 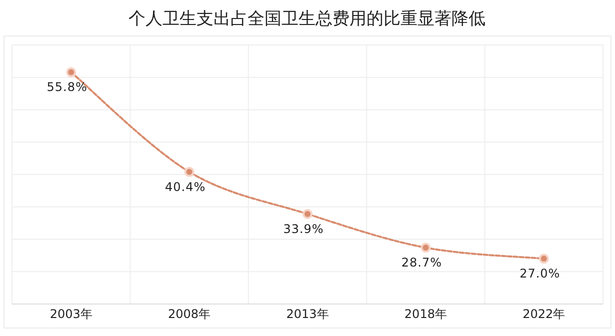 What do you see at coordinates (185, 187) in the screenshot?
I see `data-label: 40.4%` at bounding box center [185, 187].